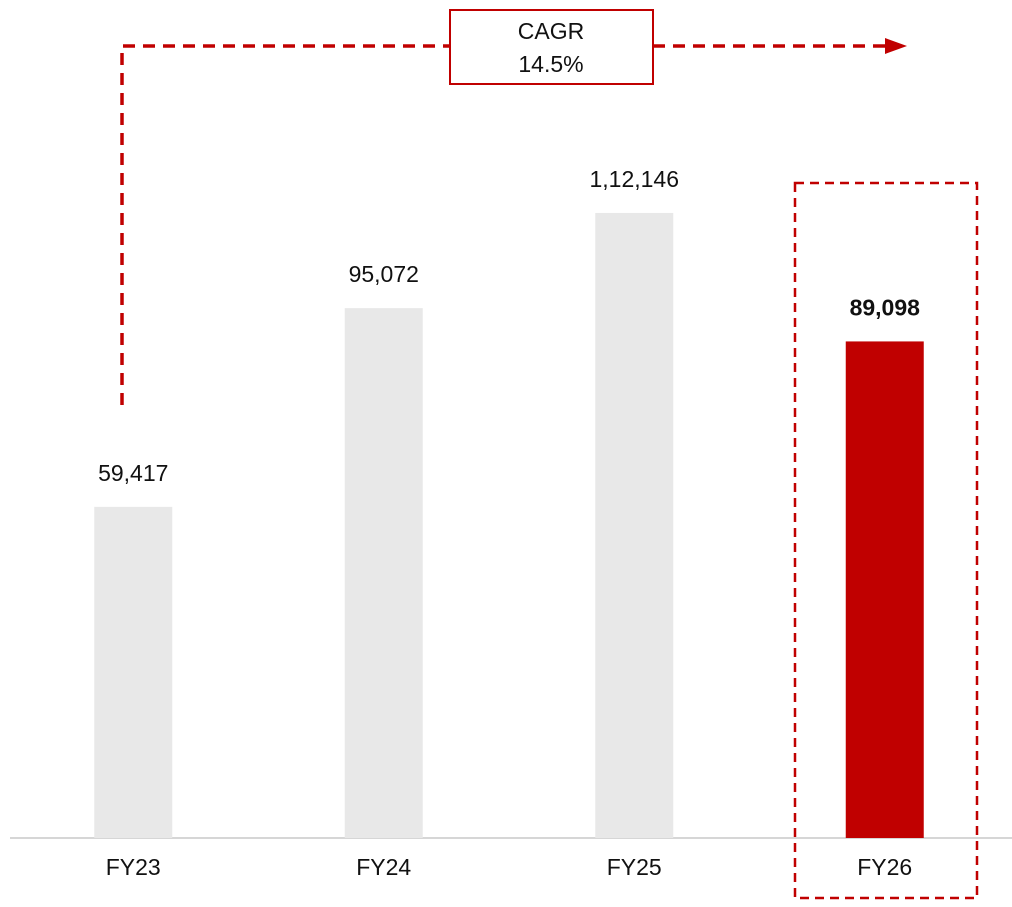  What do you see at coordinates (551, 31) in the screenshot?
I see `cagr-label: CAGR` at bounding box center [551, 31].